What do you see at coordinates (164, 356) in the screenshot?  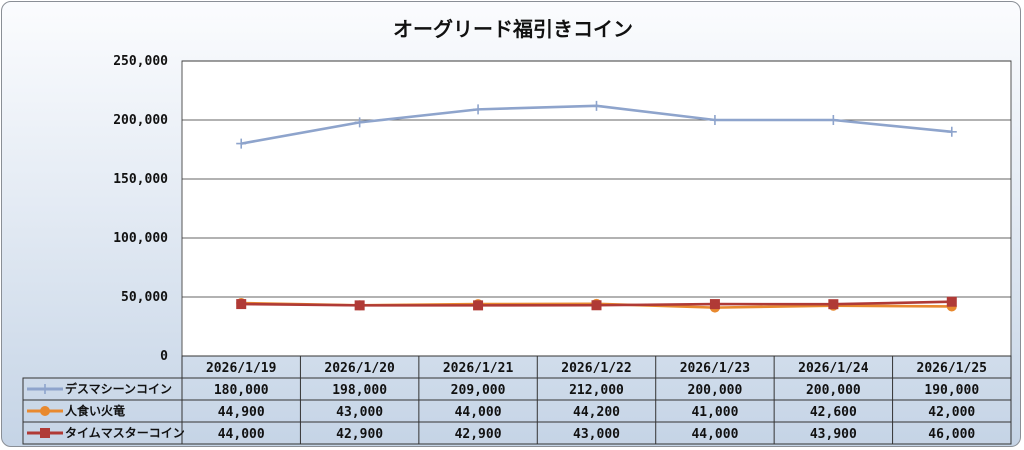 I see `y-tick-label: 0` at bounding box center [164, 356].